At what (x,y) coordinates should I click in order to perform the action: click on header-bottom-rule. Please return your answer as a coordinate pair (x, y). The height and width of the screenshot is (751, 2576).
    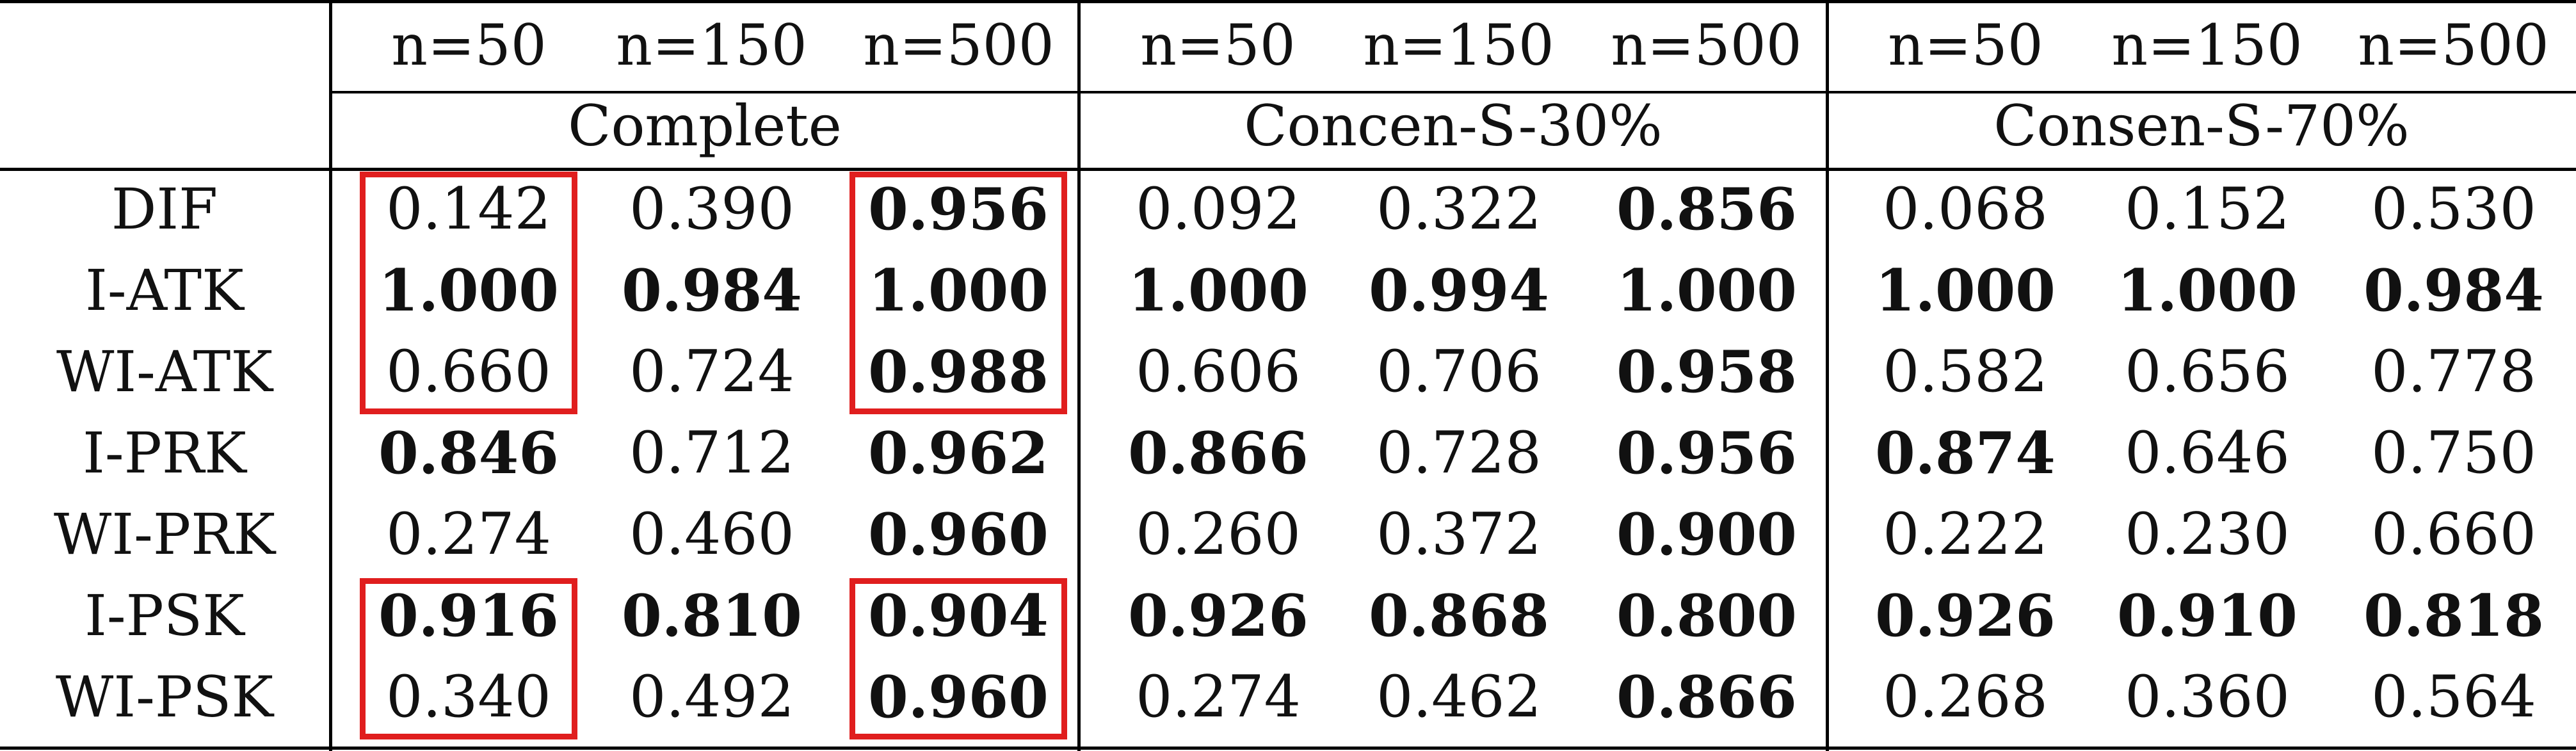
    Looking at the image, I should click on (1288, 170).